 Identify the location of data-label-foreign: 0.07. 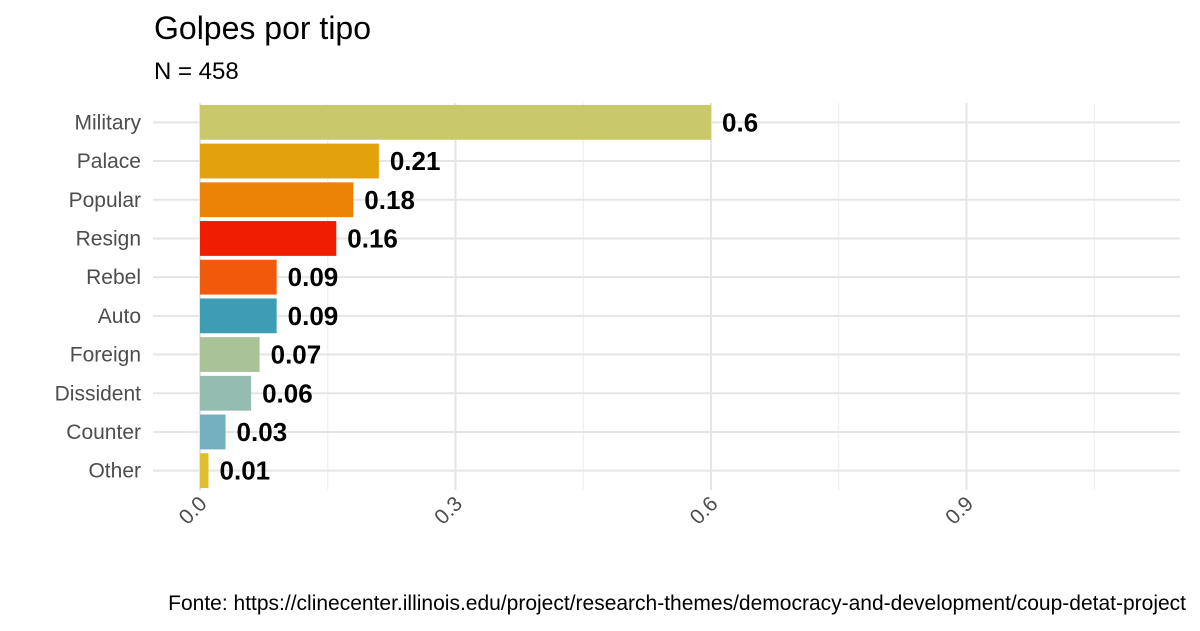
(296, 355).